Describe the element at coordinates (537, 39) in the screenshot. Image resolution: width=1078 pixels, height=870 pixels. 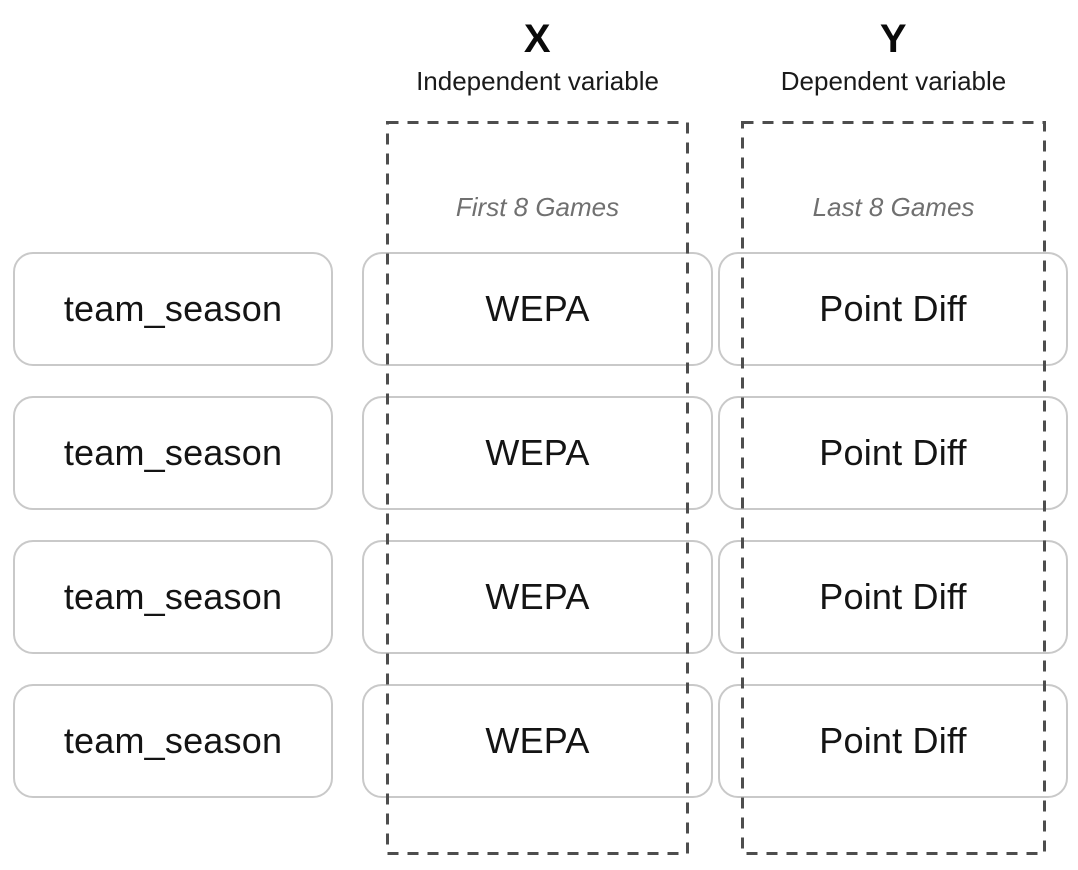
I see `x-column-title: X` at that location.